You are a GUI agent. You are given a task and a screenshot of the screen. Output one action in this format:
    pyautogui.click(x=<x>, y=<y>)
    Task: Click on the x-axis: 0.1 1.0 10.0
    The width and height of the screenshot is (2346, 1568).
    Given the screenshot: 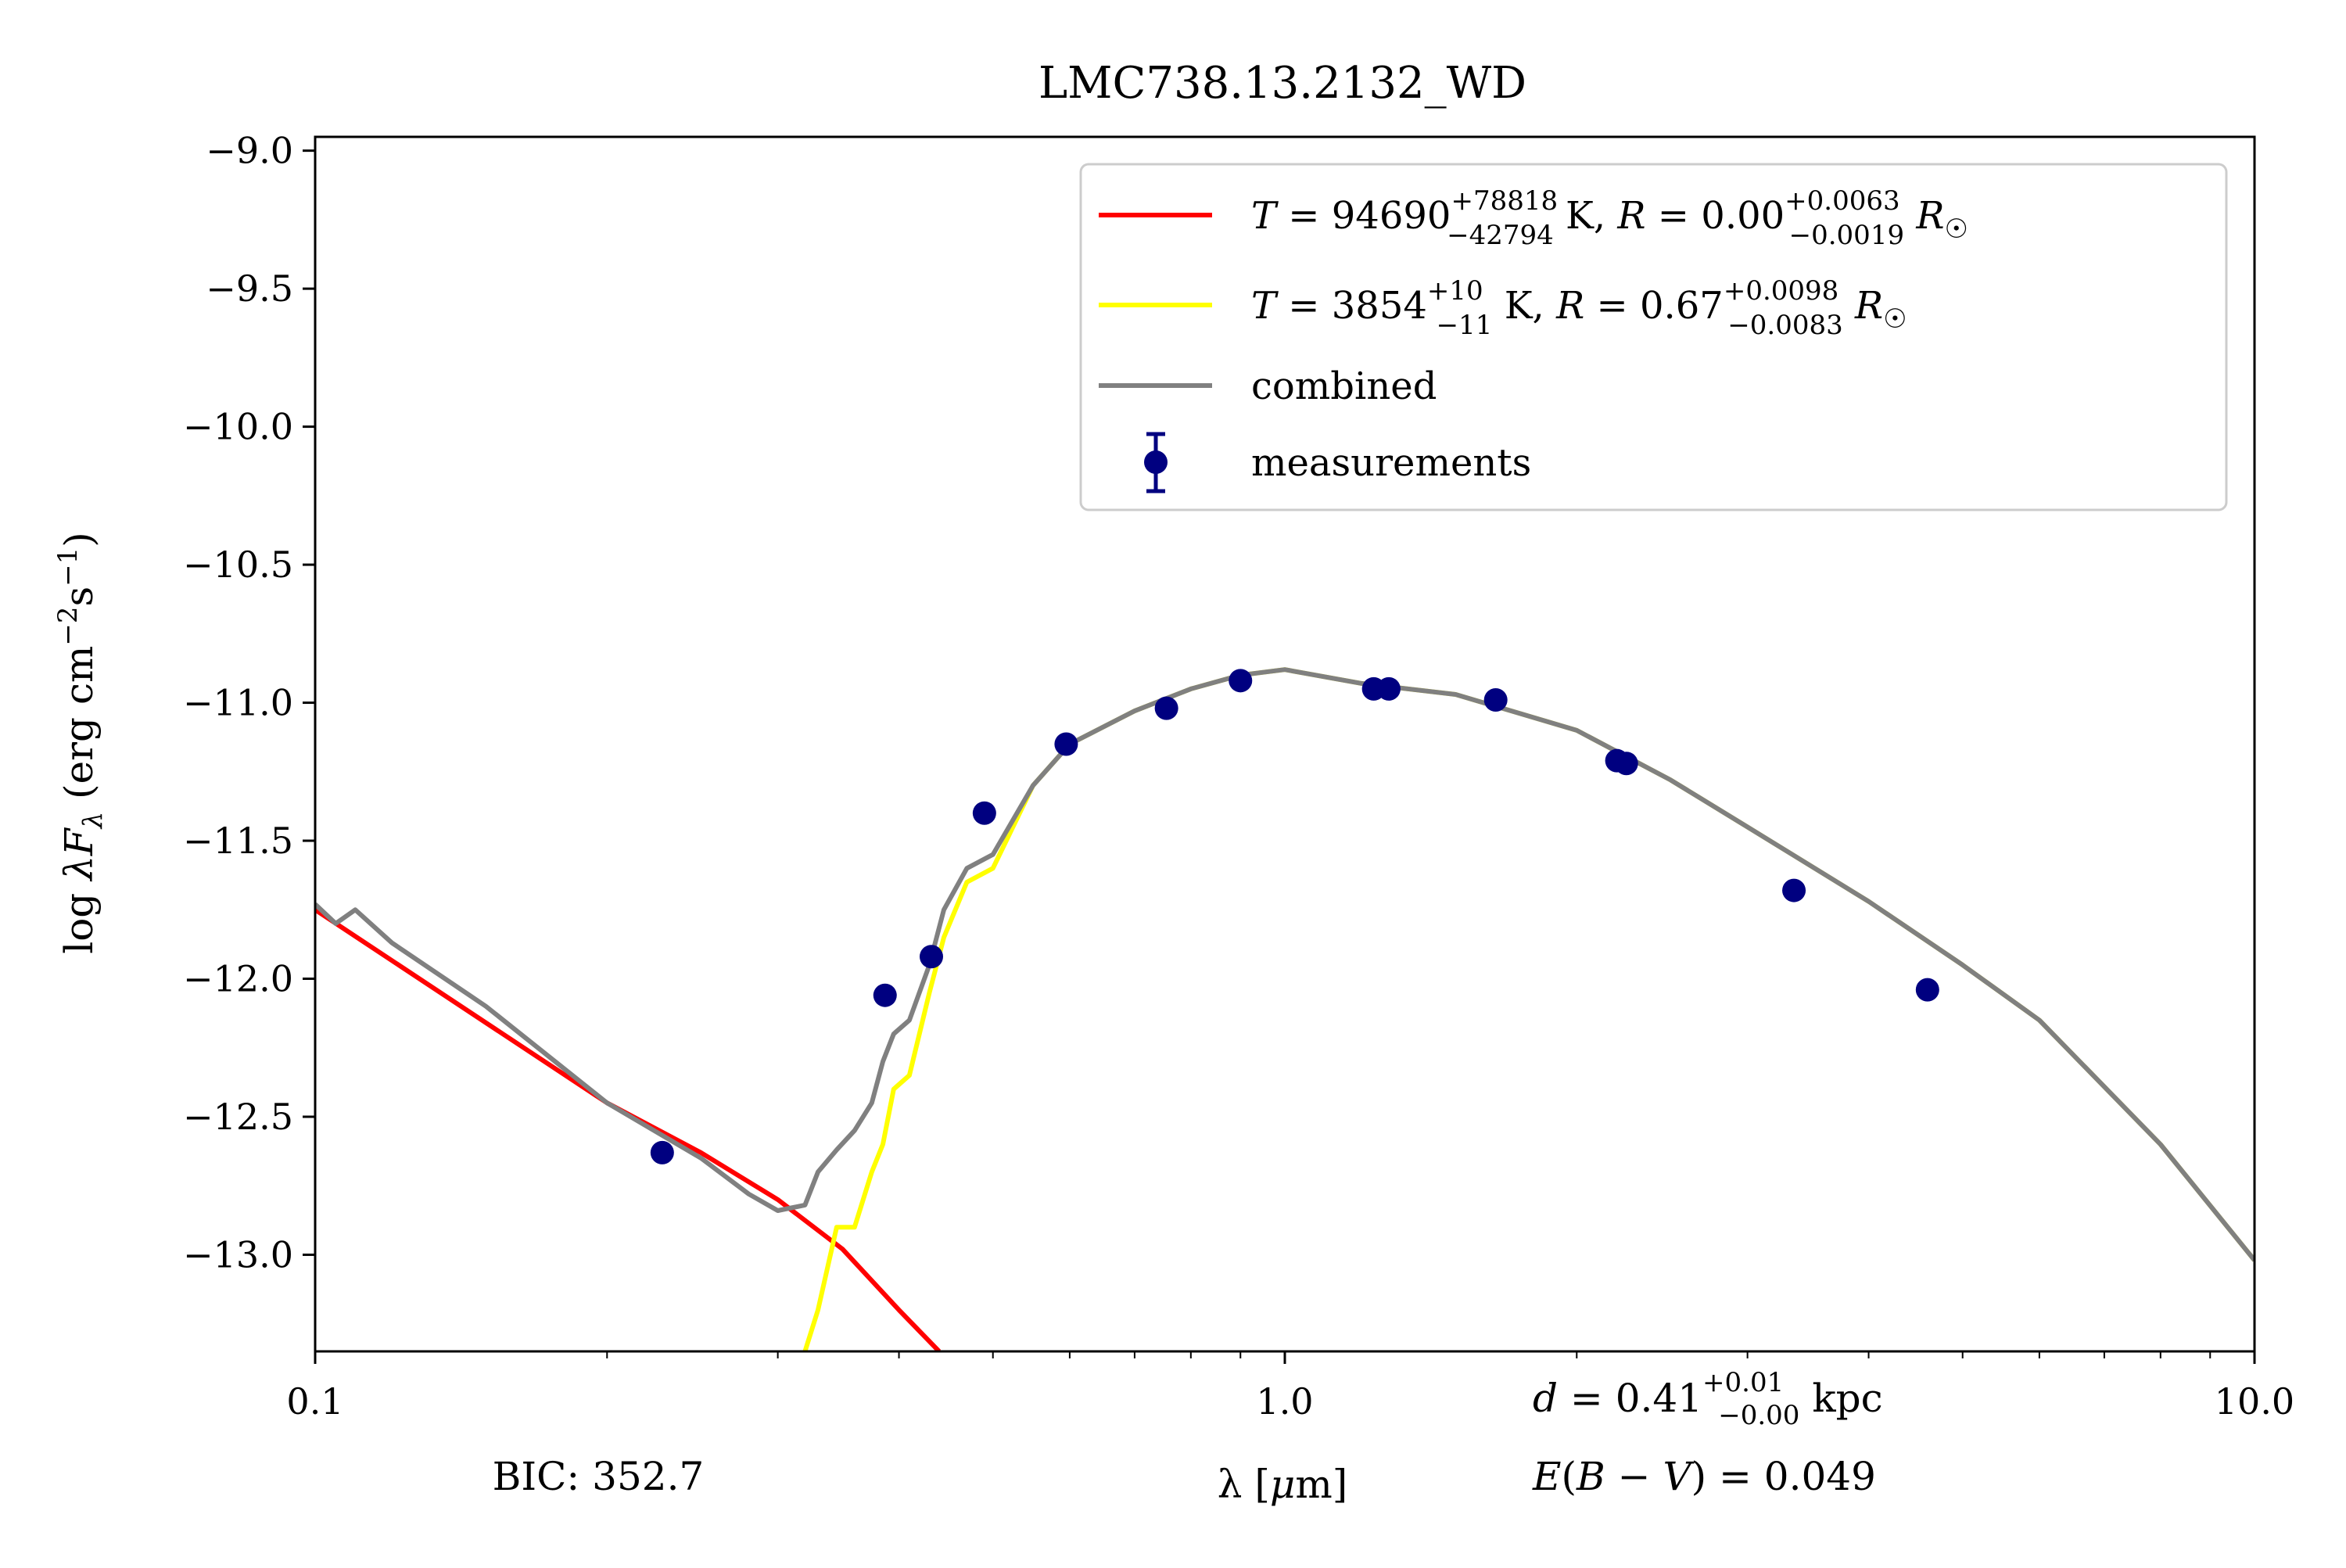 What is the action you would take?
    pyautogui.click(x=1290, y=1387)
    